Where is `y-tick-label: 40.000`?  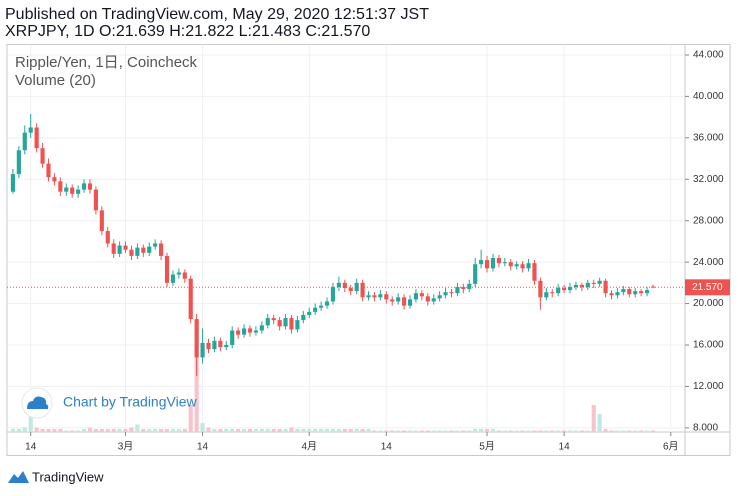 y-tick-label: 40.000 is located at coordinates (708, 96).